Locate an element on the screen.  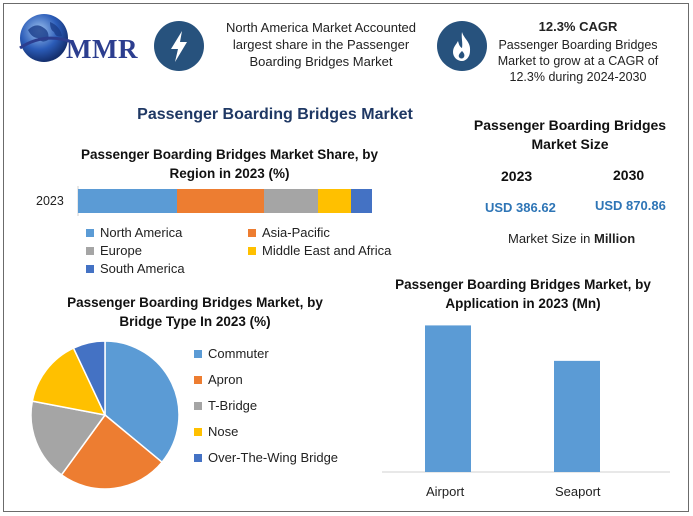
pie-slice-nose is located at coordinates (69, 382).